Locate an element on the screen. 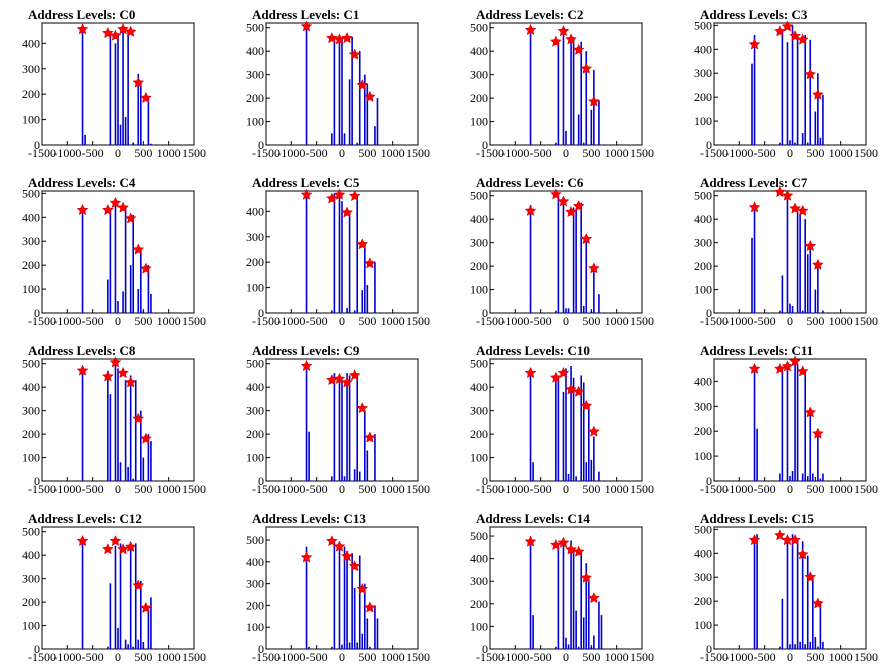 This screenshot has width=896, height=672. chart-title: Address Levels: C12 is located at coordinates (85, 518).